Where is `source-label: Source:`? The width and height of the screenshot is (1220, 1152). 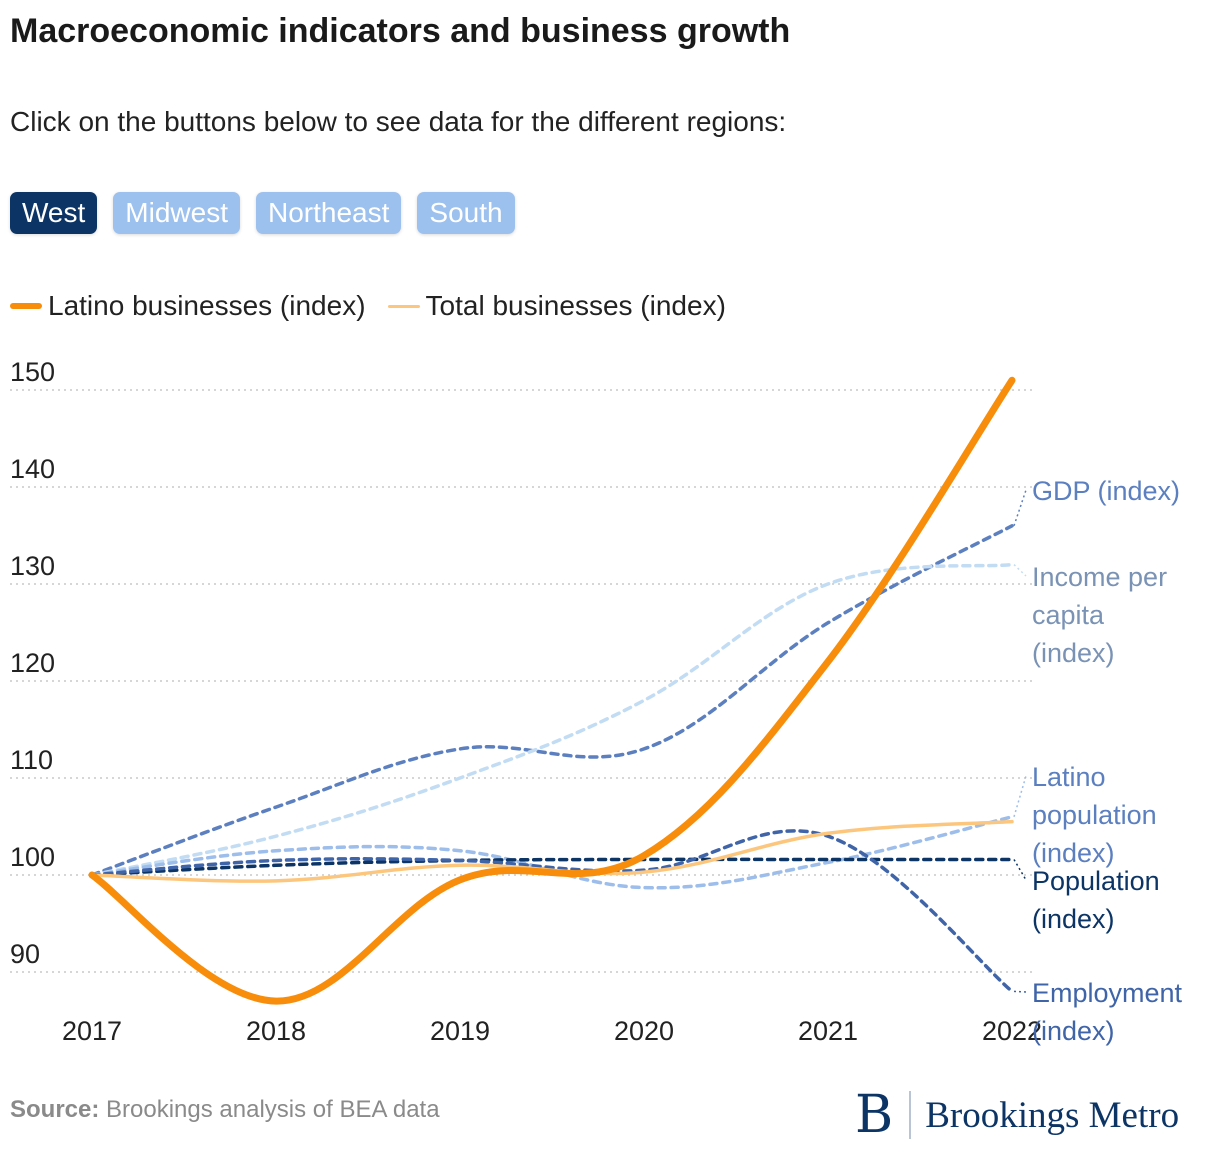 source-label: Source: is located at coordinates (55, 1109).